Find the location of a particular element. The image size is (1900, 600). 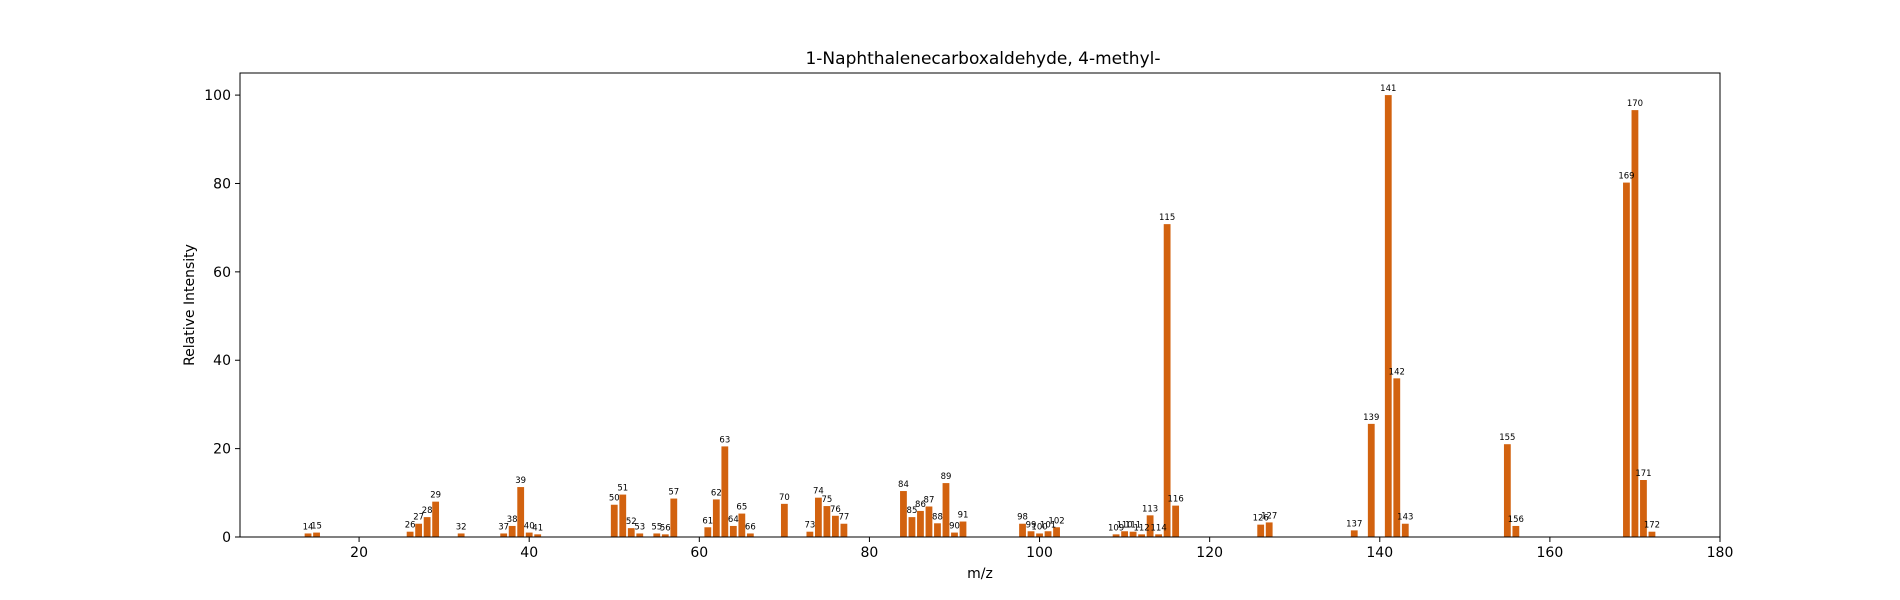

peak-label-142: 142 is located at coordinates (1397, 372).